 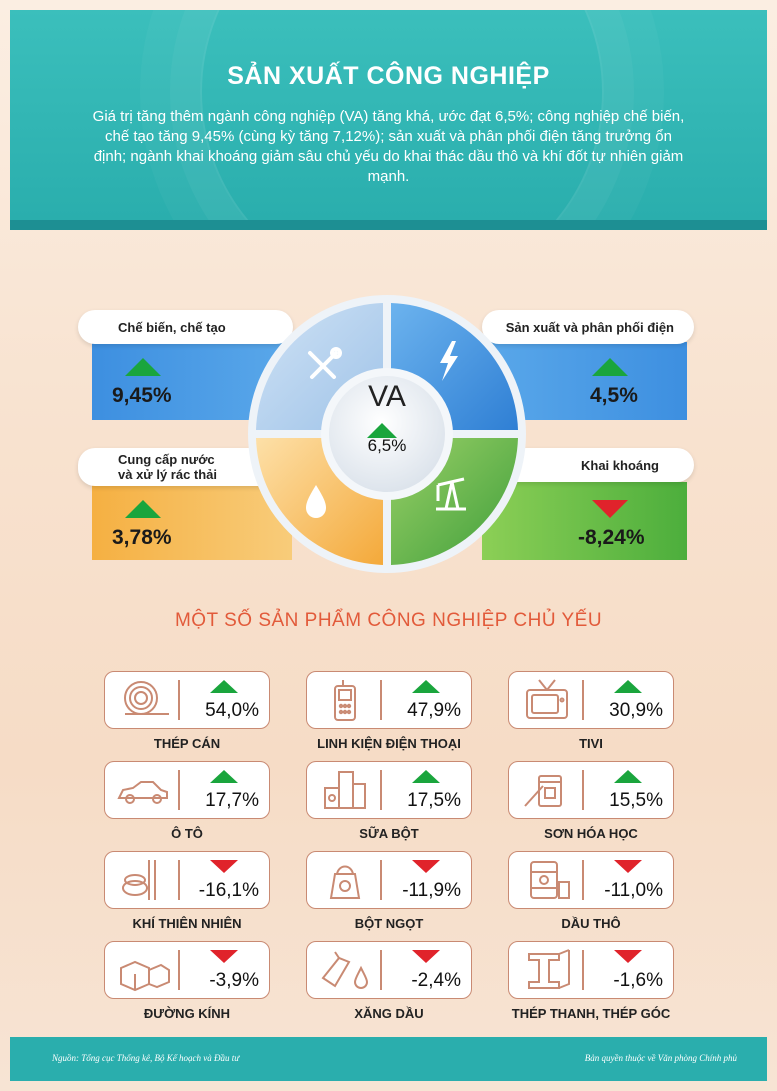 I want to click on product-name: XĂNG DẦU, so click(x=389, y=1013).